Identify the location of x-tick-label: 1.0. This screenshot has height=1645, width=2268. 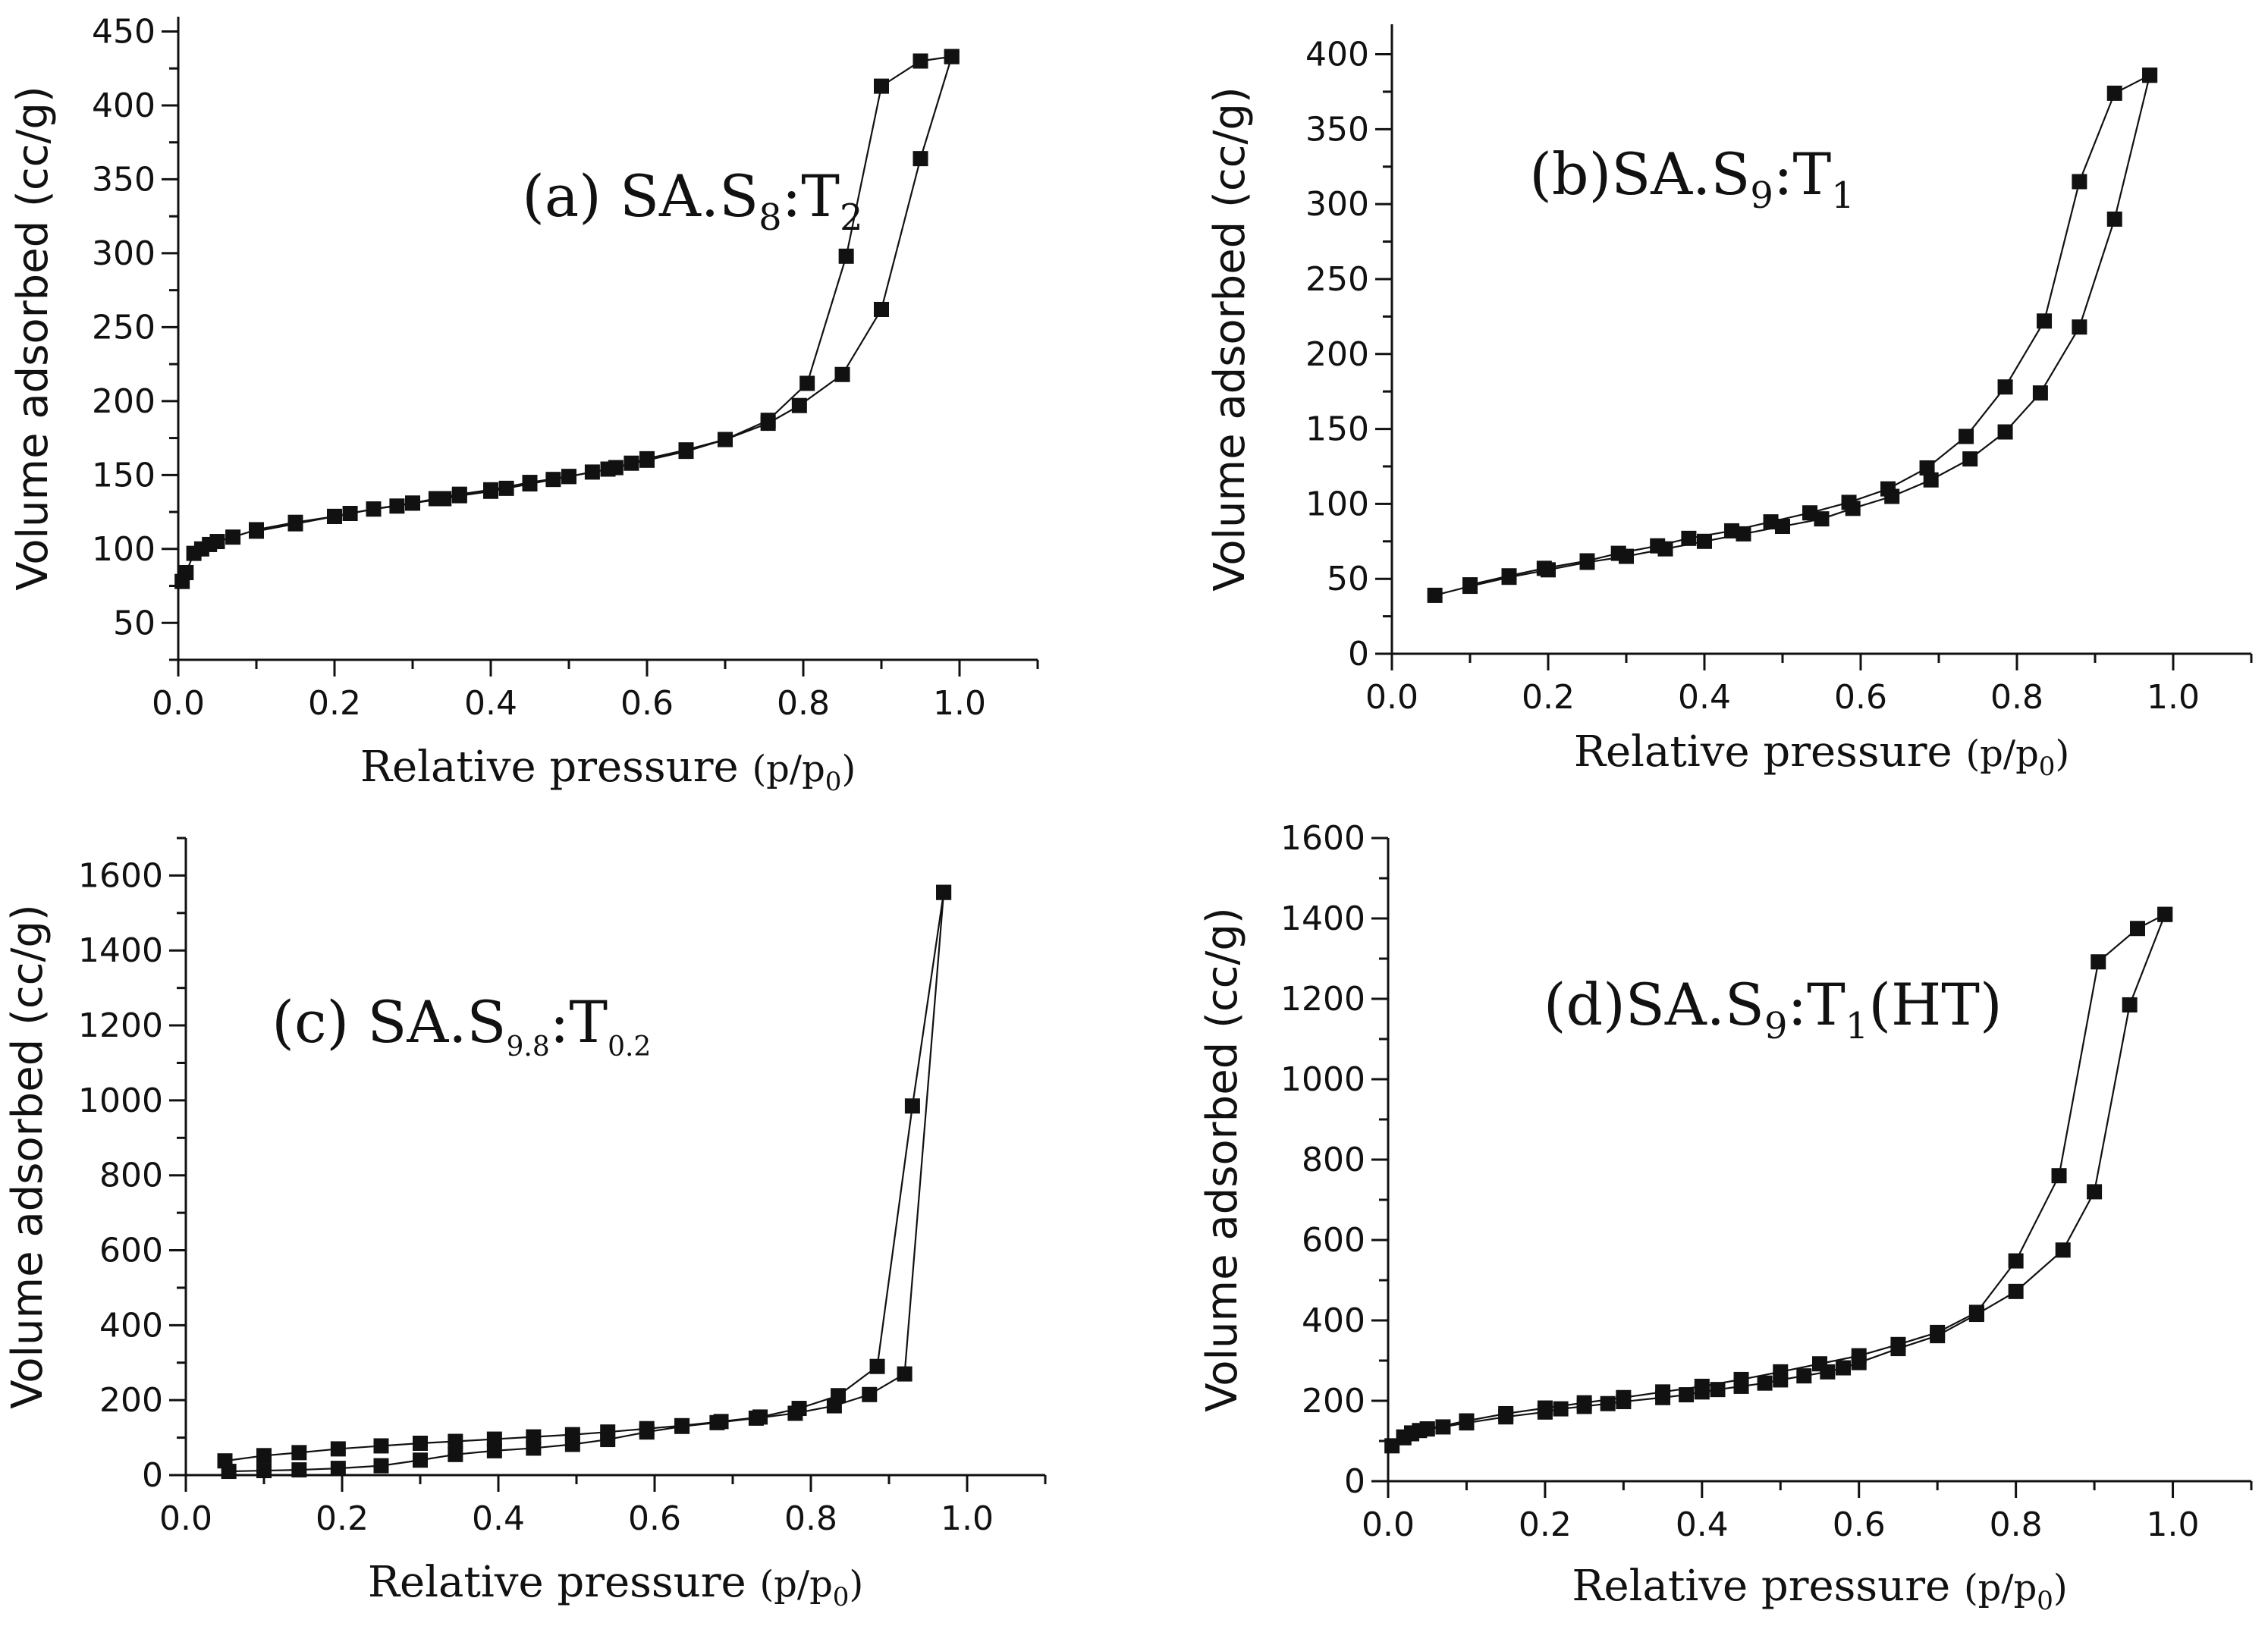
(968, 1518).